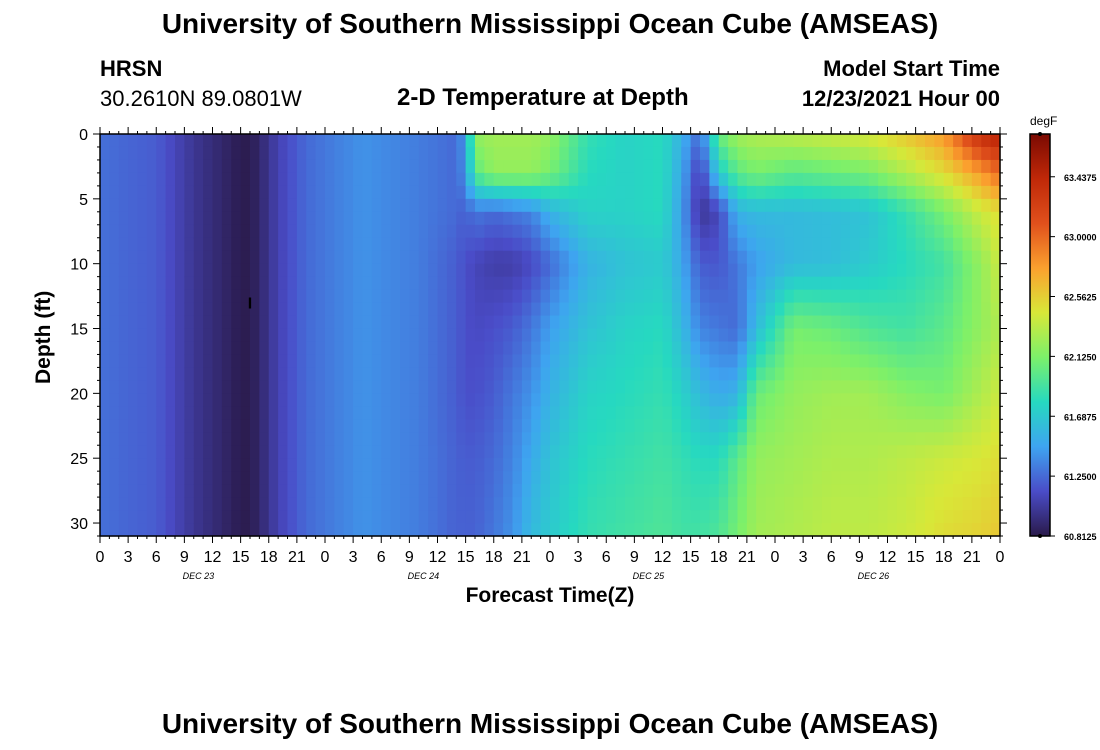 The height and width of the screenshot is (750, 1100). Describe the element at coordinates (409, 557) in the screenshot. I see `x-tick-label: 9` at that location.